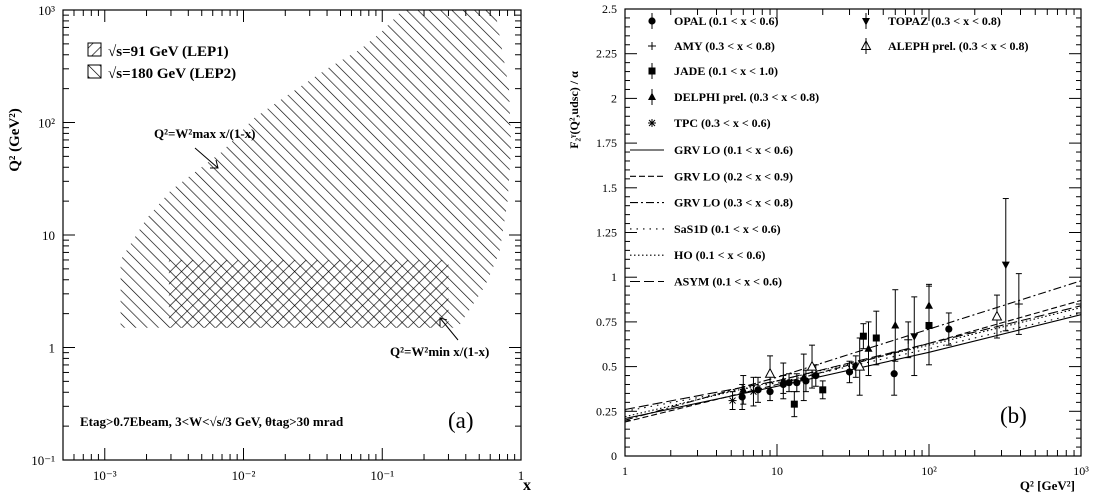  What do you see at coordinates (43, 460) in the screenshot?
I see `y-tick-label: 10⁻¹` at bounding box center [43, 460].